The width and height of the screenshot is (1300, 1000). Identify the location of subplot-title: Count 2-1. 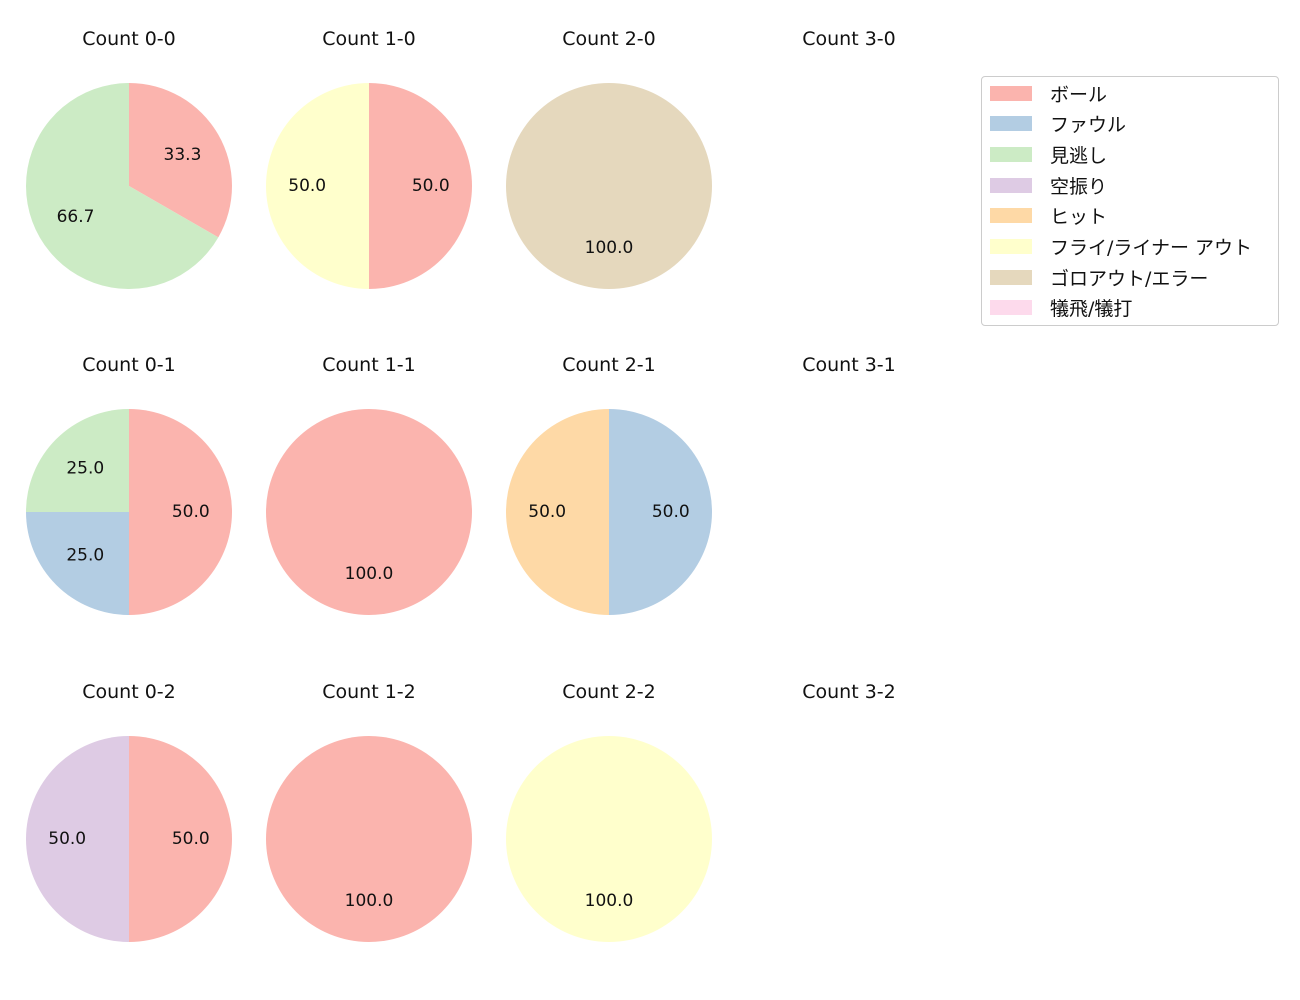
(609, 365).